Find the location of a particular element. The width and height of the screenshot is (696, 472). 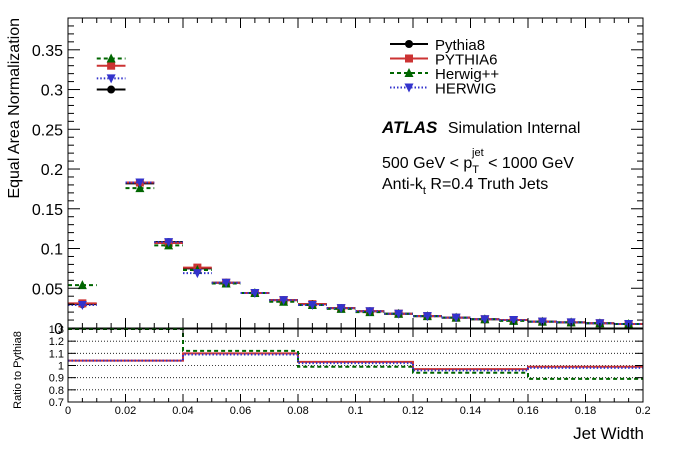

ratio-y-tick-label: 1 is located at coordinates (61, 367).